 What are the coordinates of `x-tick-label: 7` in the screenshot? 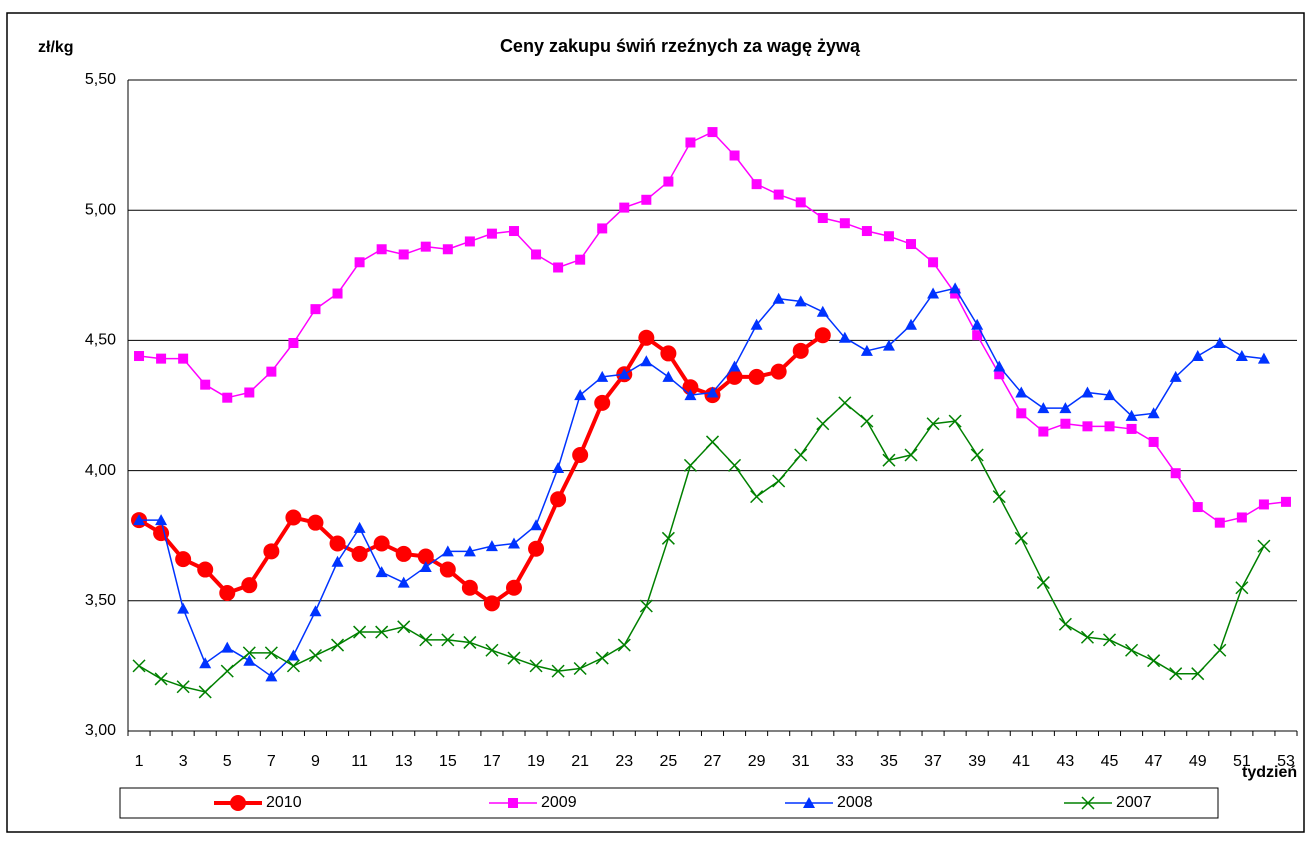 It's located at (271, 761).